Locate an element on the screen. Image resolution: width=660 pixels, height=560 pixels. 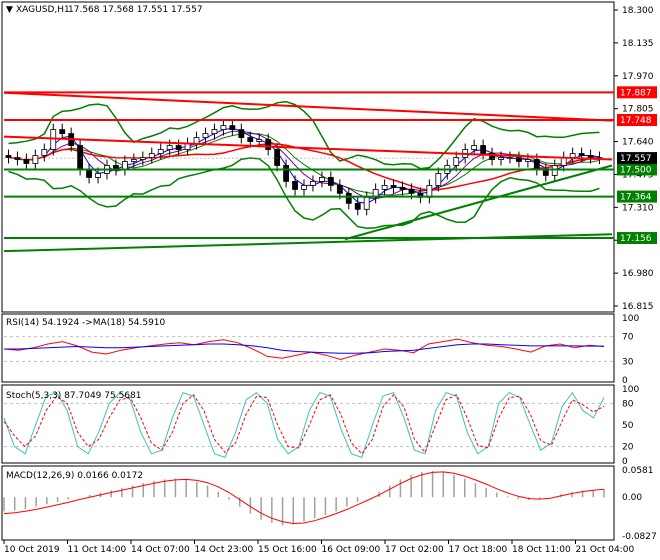
dropdown-arrow-icon: ▼ is located at coordinates (9, 10).